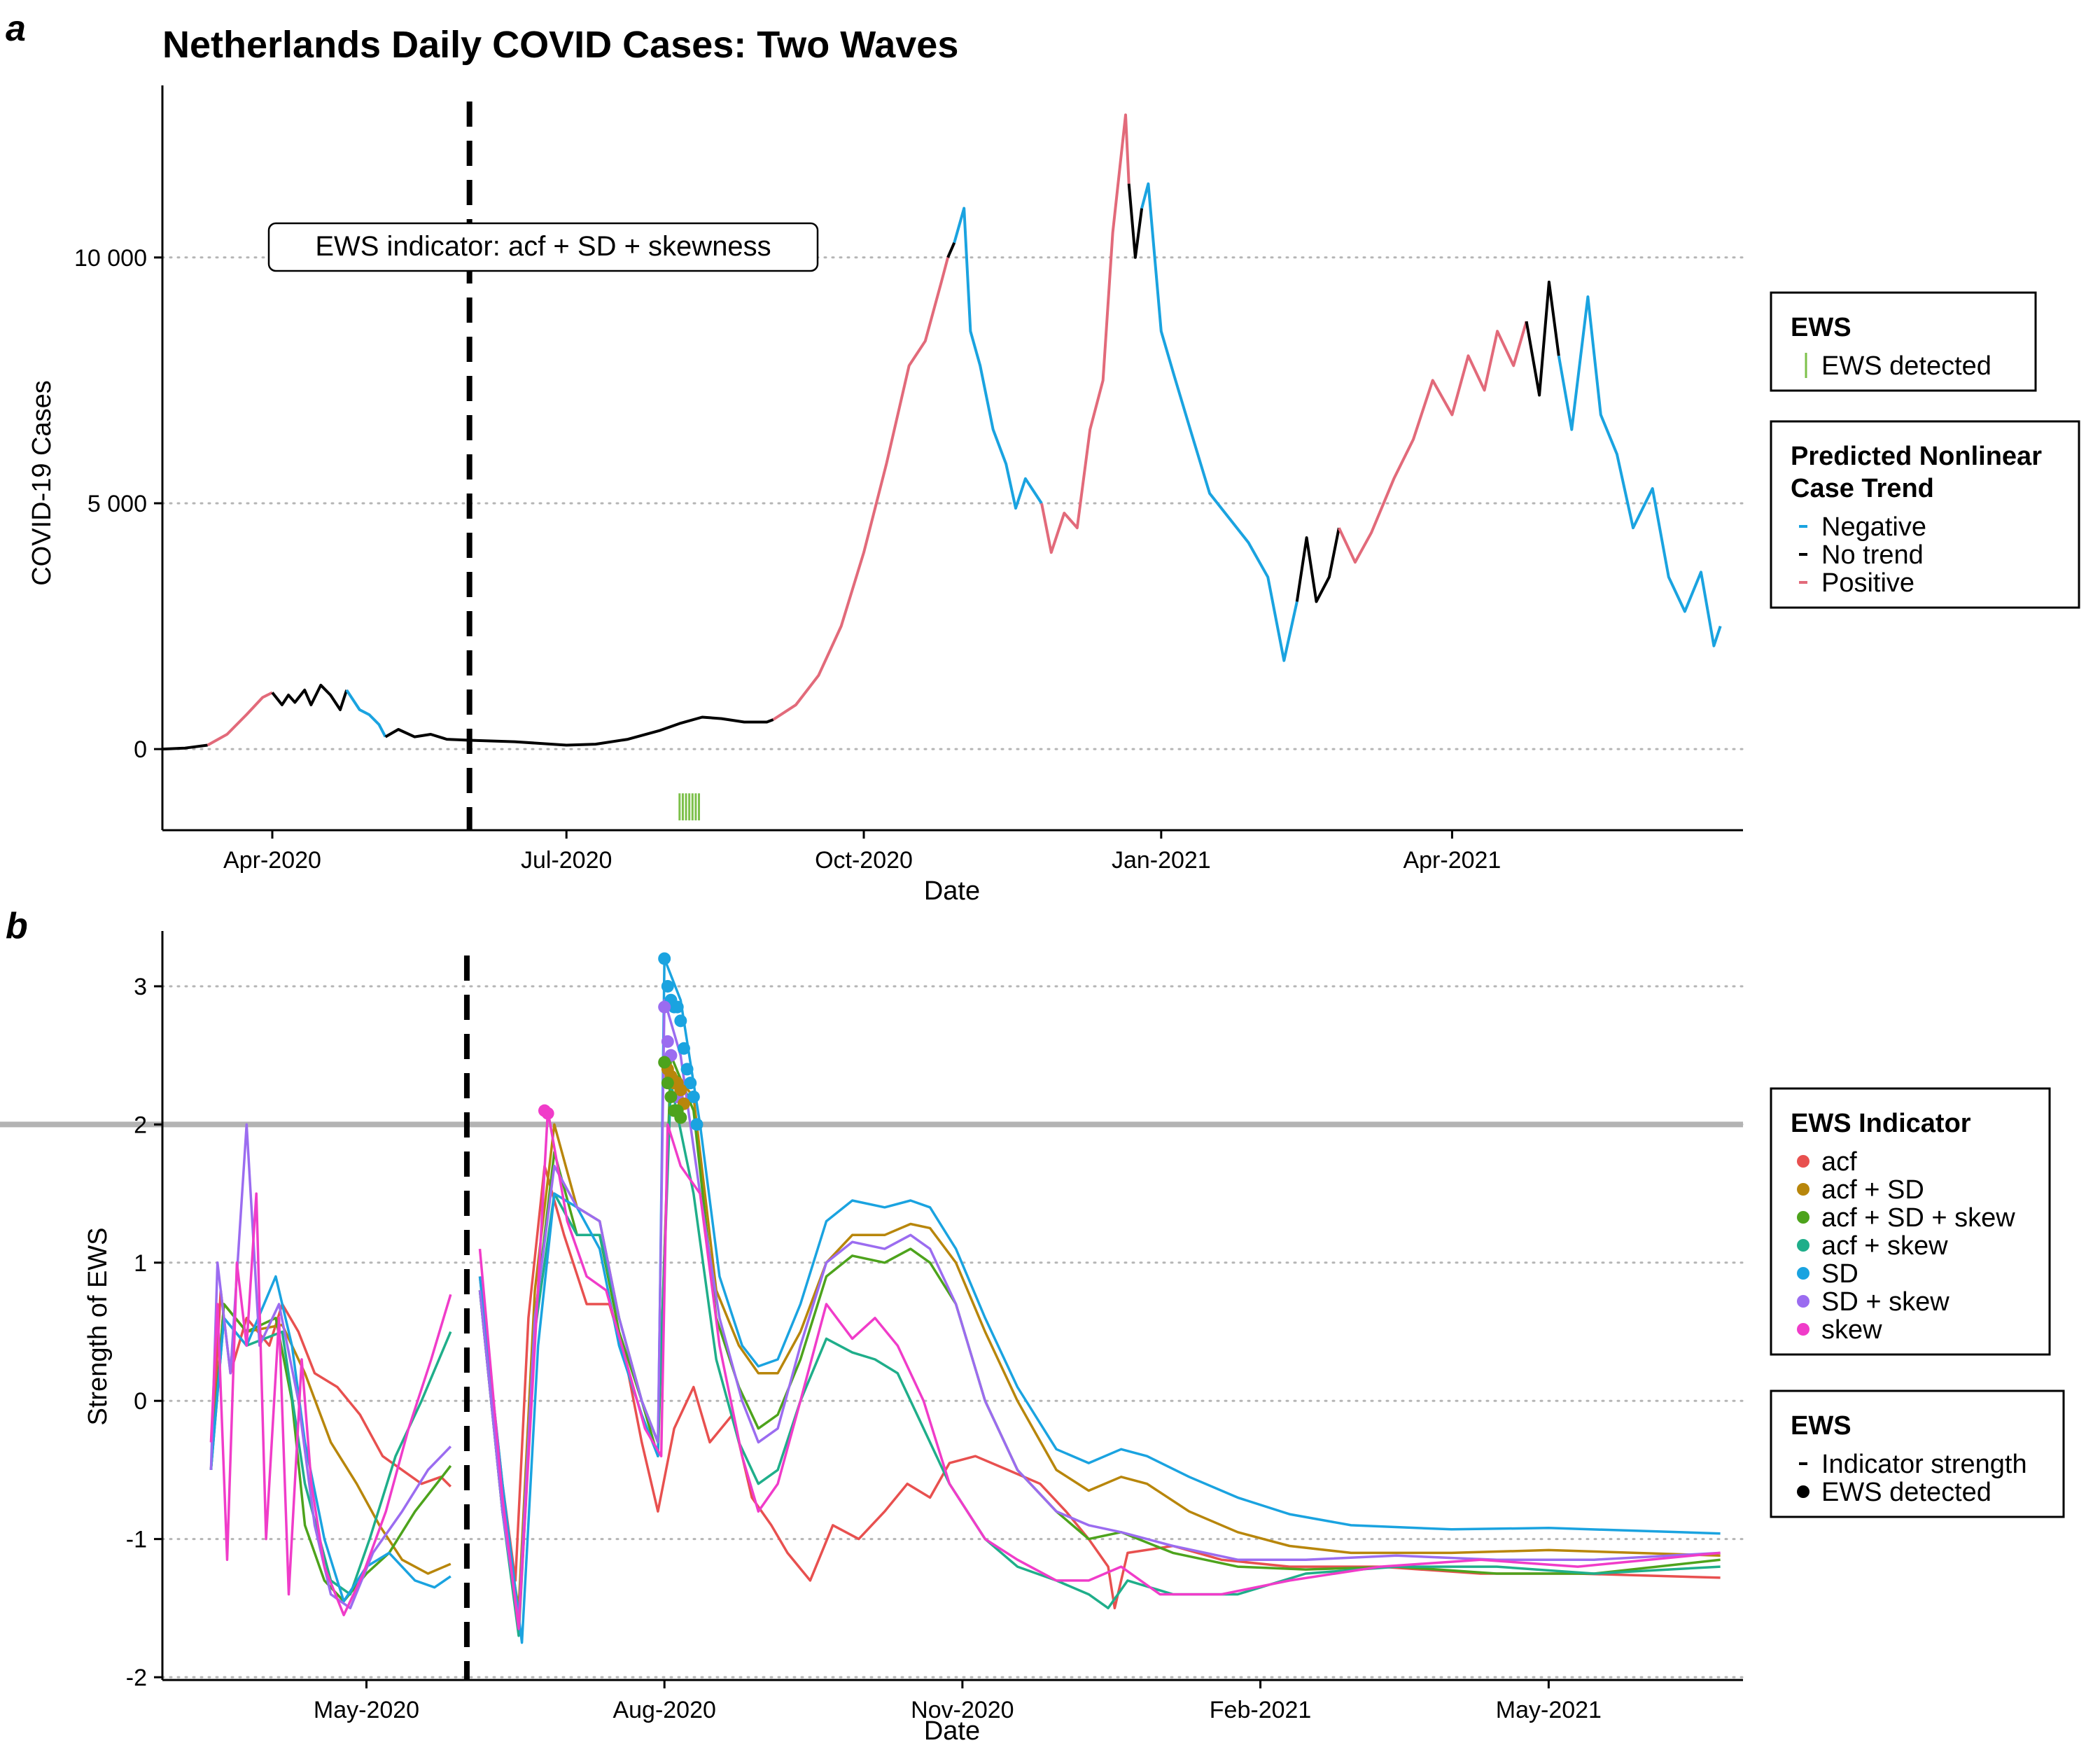  Describe the element at coordinates (42, 483) in the screenshot. I see `a-y-axis-label: COVID-19 Cases` at that location.